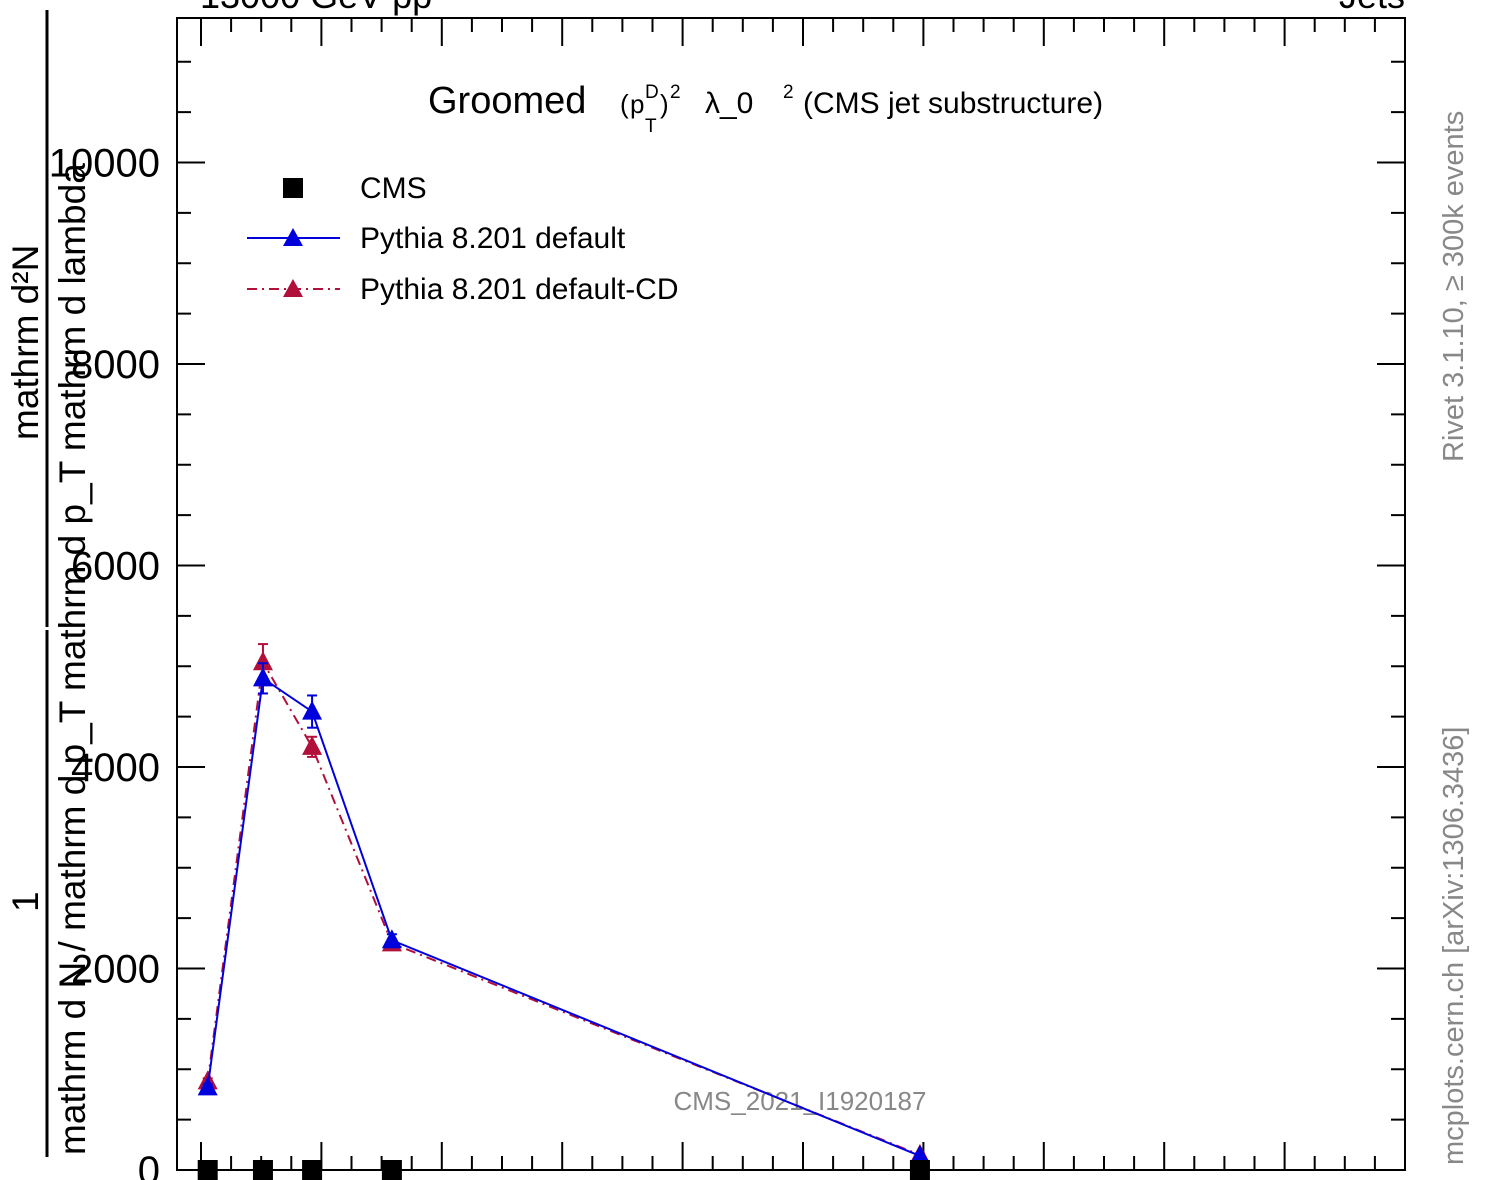 This screenshot has height=1180, width=1503. I want to click on mcplots-label: mcplots.cern.ch [arXiv:1306.3436], so click(1454, 946).